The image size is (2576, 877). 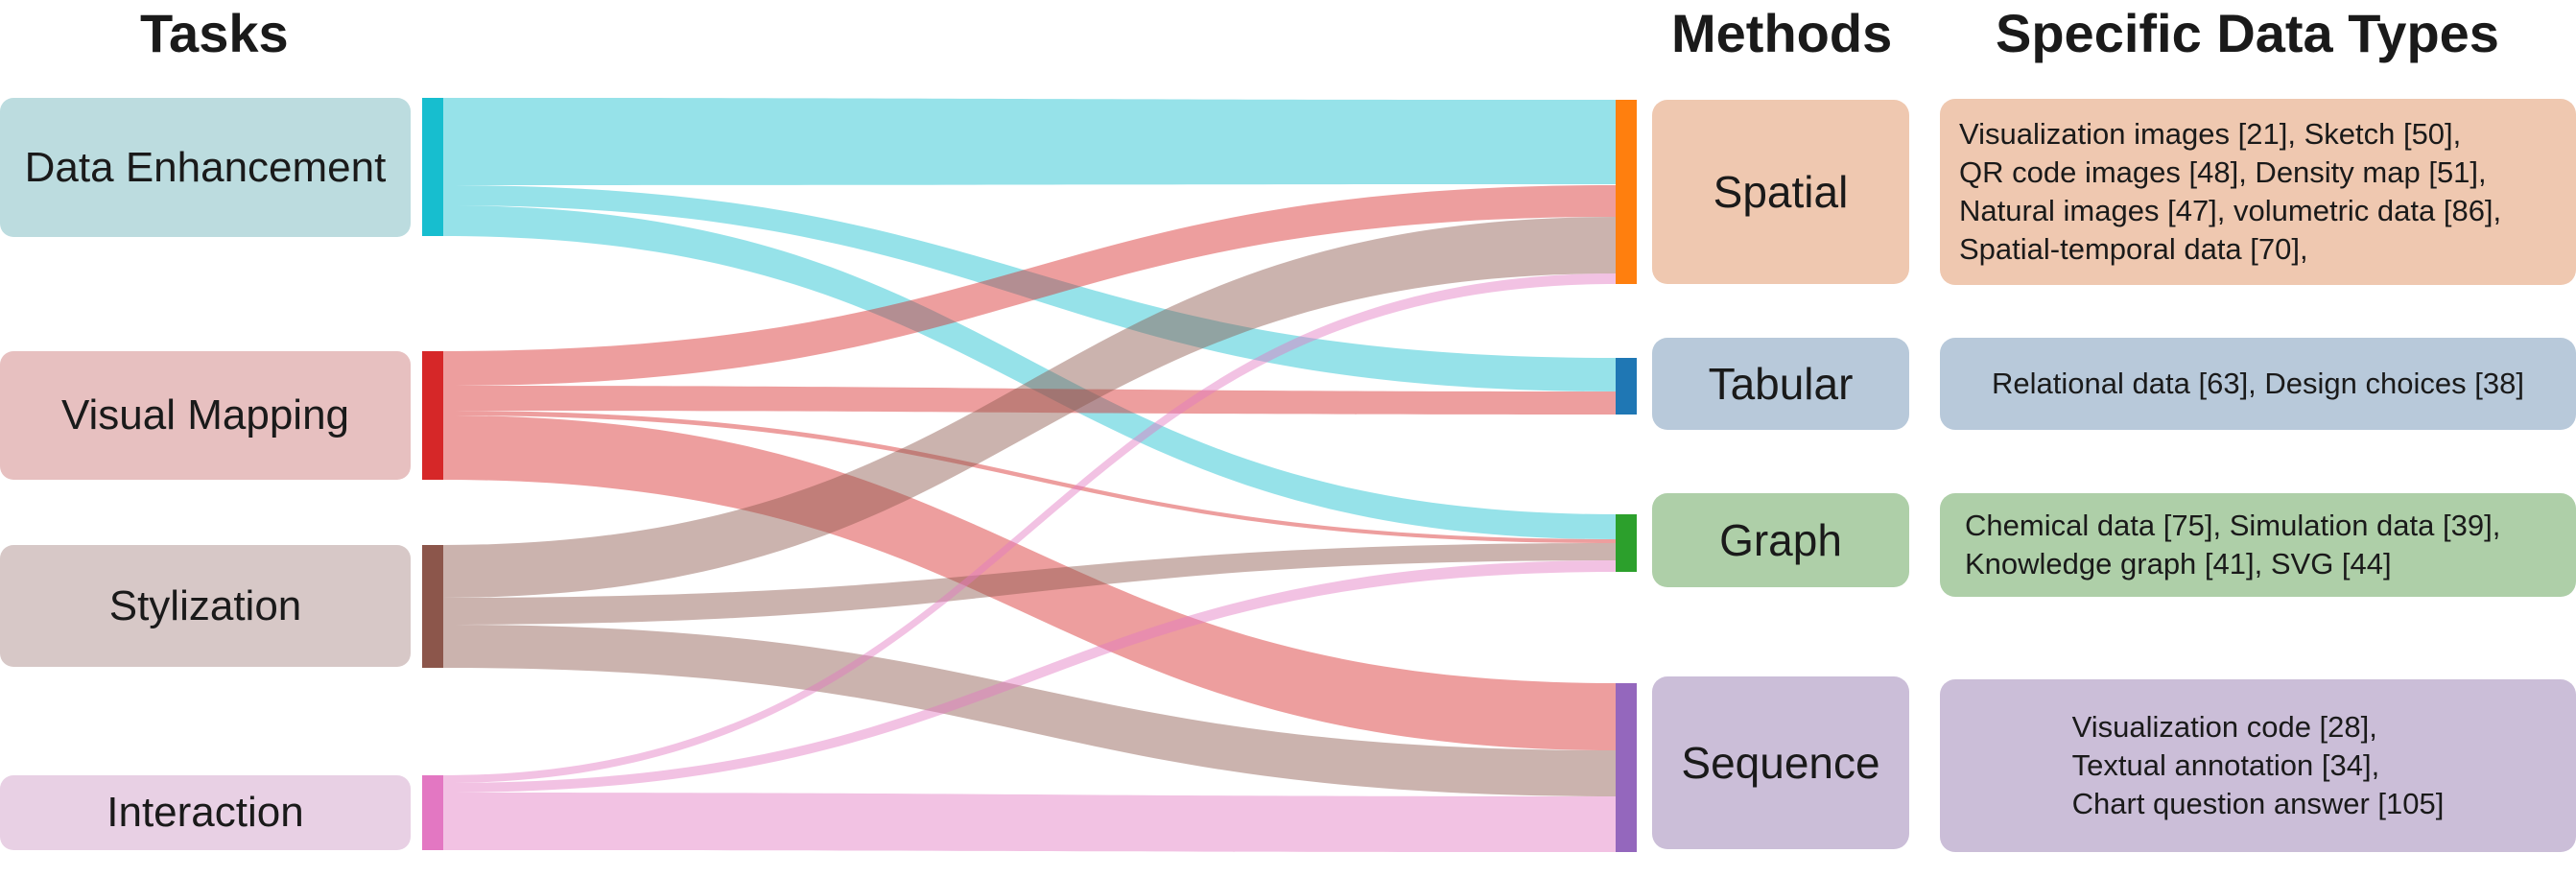 I want to click on task-visual-mapping: Visual Mapping, so click(x=205, y=415).